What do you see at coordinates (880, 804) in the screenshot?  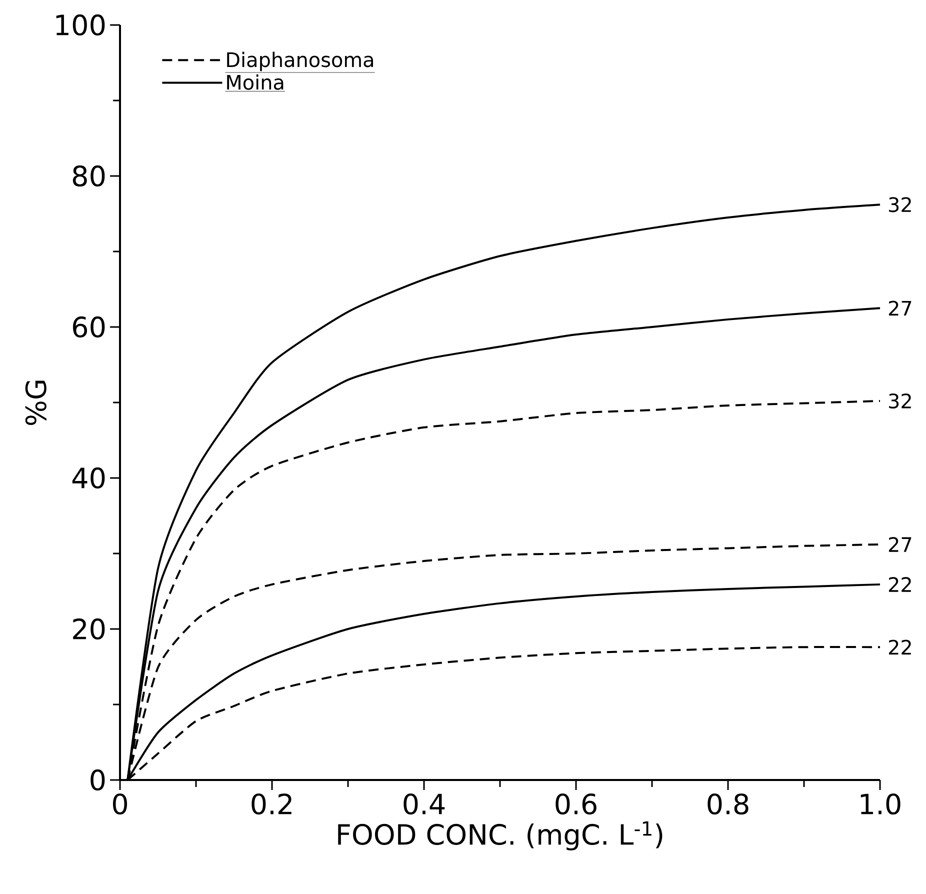 I see `x-tick-label: 1.0` at bounding box center [880, 804].